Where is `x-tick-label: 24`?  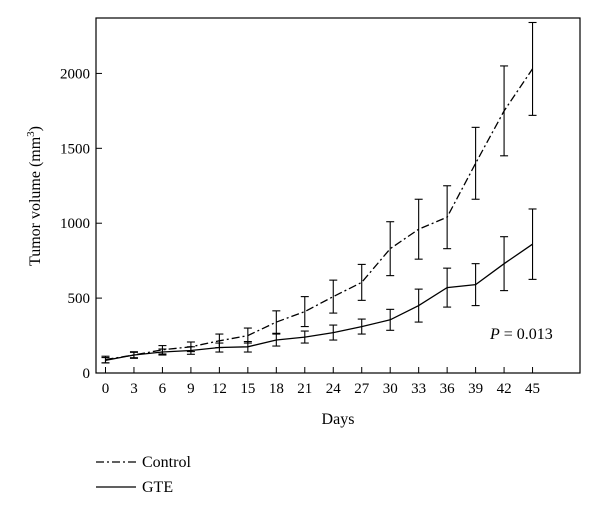 x-tick-label: 24 is located at coordinates (334, 389).